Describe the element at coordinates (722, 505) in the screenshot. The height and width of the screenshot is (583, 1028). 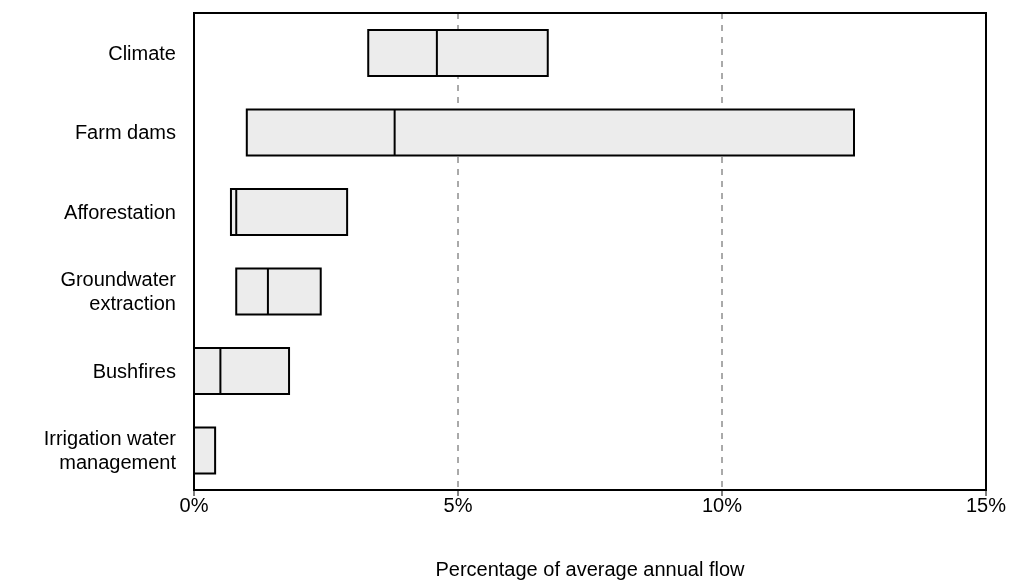
I see `x-tick-label: 10%` at that location.